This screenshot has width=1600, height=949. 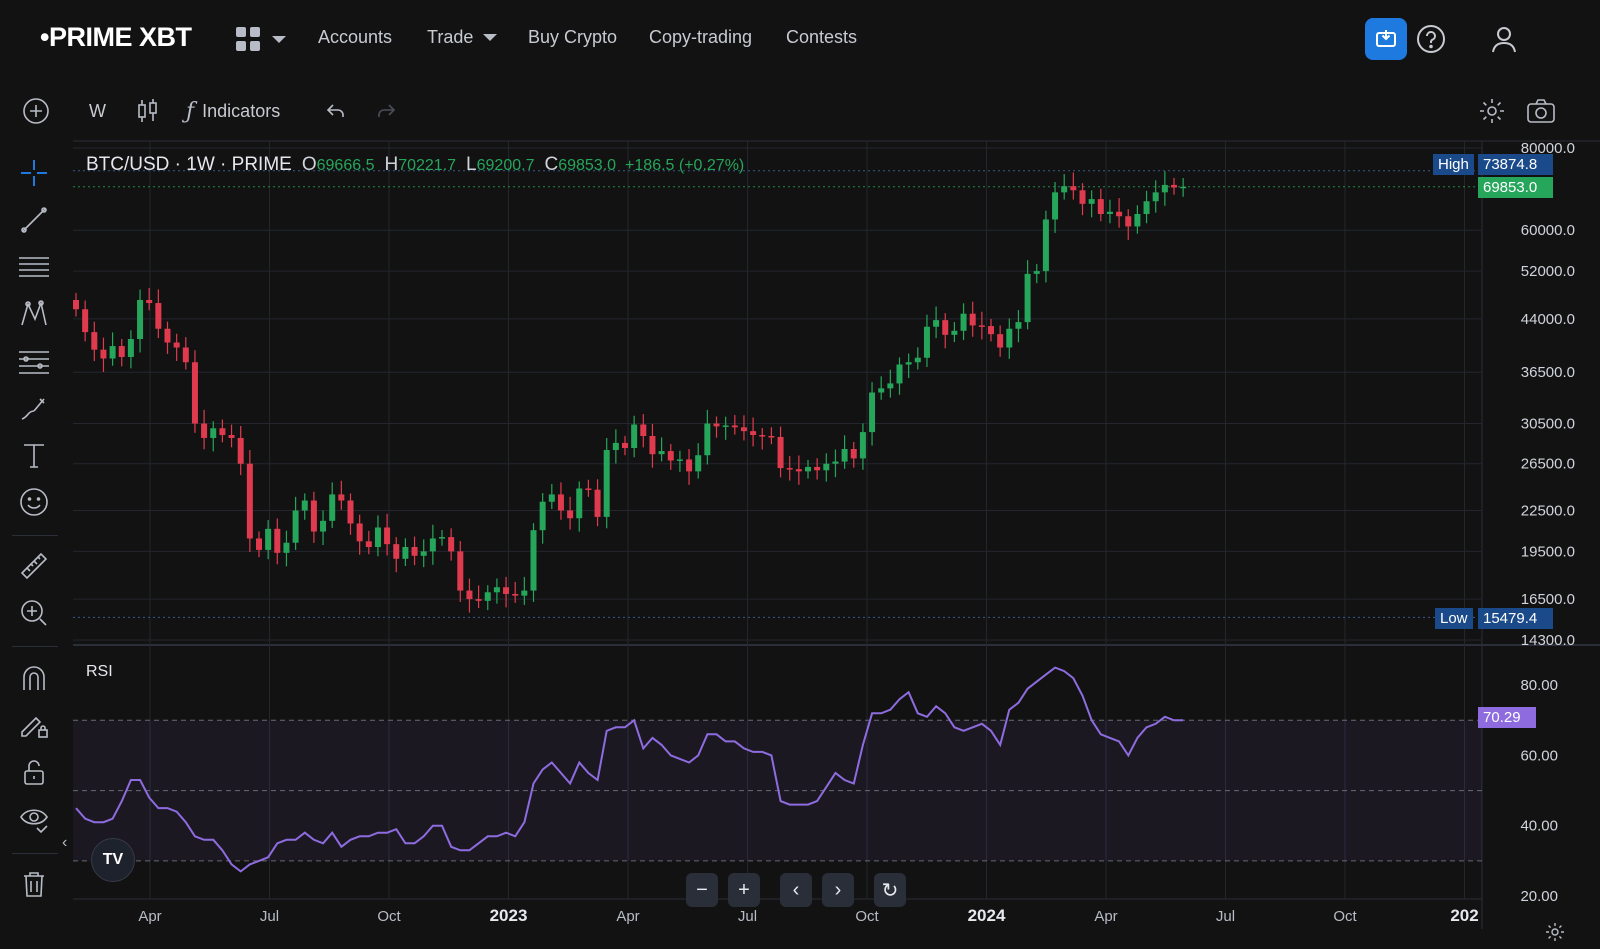 What do you see at coordinates (822, 37) in the screenshot?
I see `nav-contests: Contests` at bounding box center [822, 37].